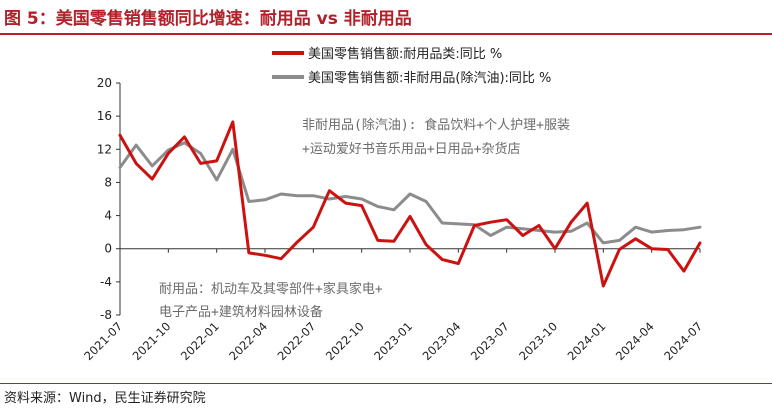  What do you see at coordinates (297, 341) in the screenshot?
I see `x-tick-label: 2022-07` at bounding box center [297, 341].